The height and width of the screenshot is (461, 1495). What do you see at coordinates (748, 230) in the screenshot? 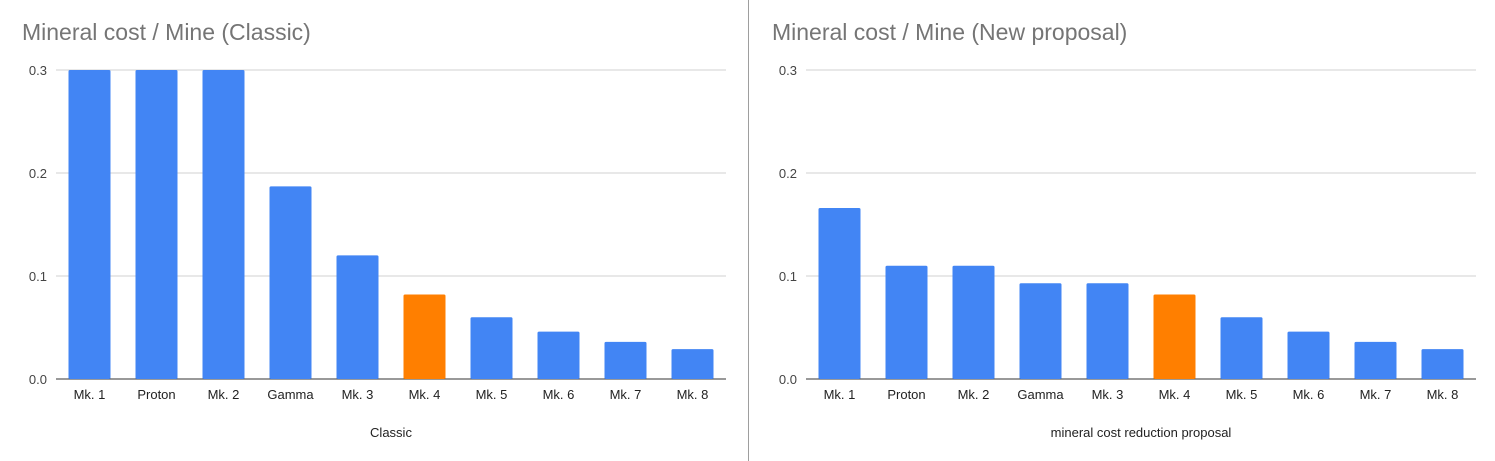
I see `panel-divider` at bounding box center [748, 230].